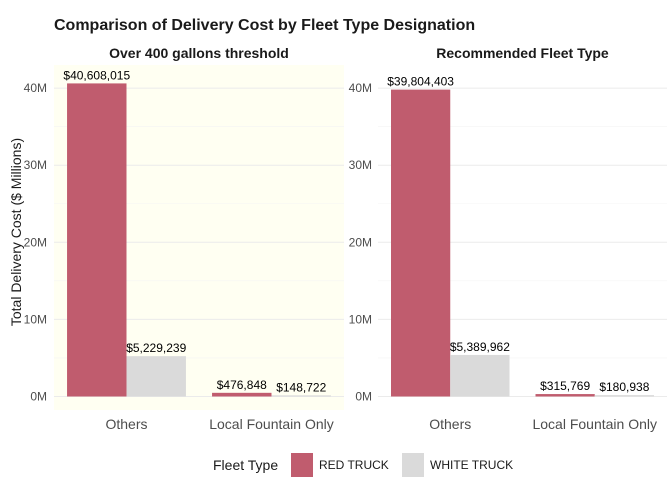 This screenshot has width=670, height=489. Describe the element at coordinates (420, 82) in the screenshot. I see `data-label: $39,804,403` at that location.